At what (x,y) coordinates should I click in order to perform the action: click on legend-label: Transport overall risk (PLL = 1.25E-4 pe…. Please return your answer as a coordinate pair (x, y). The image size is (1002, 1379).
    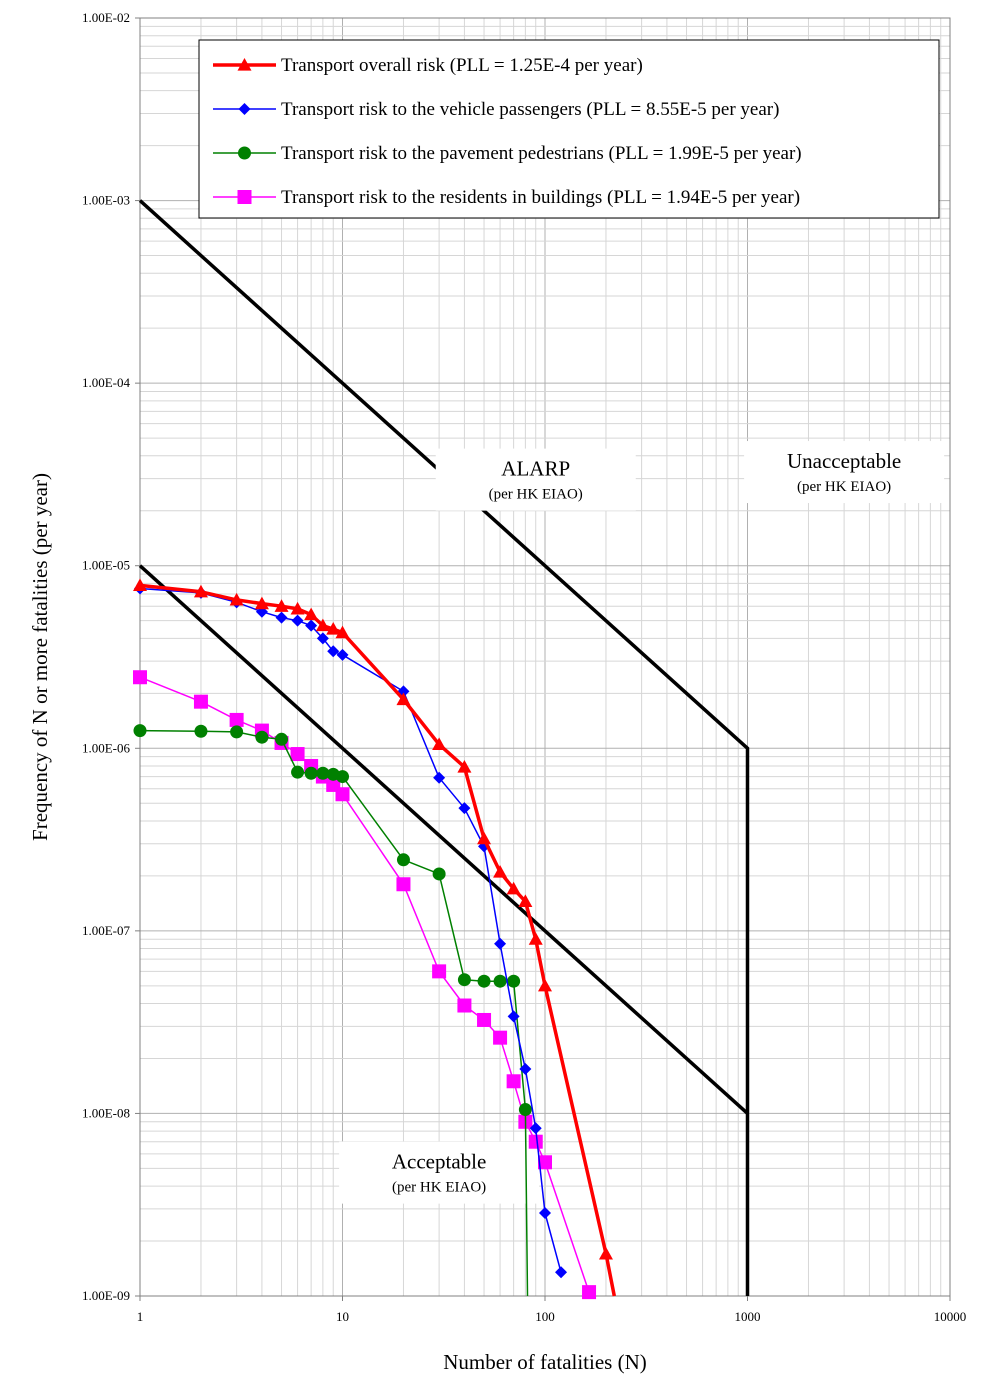
    Looking at the image, I should click on (462, 65).